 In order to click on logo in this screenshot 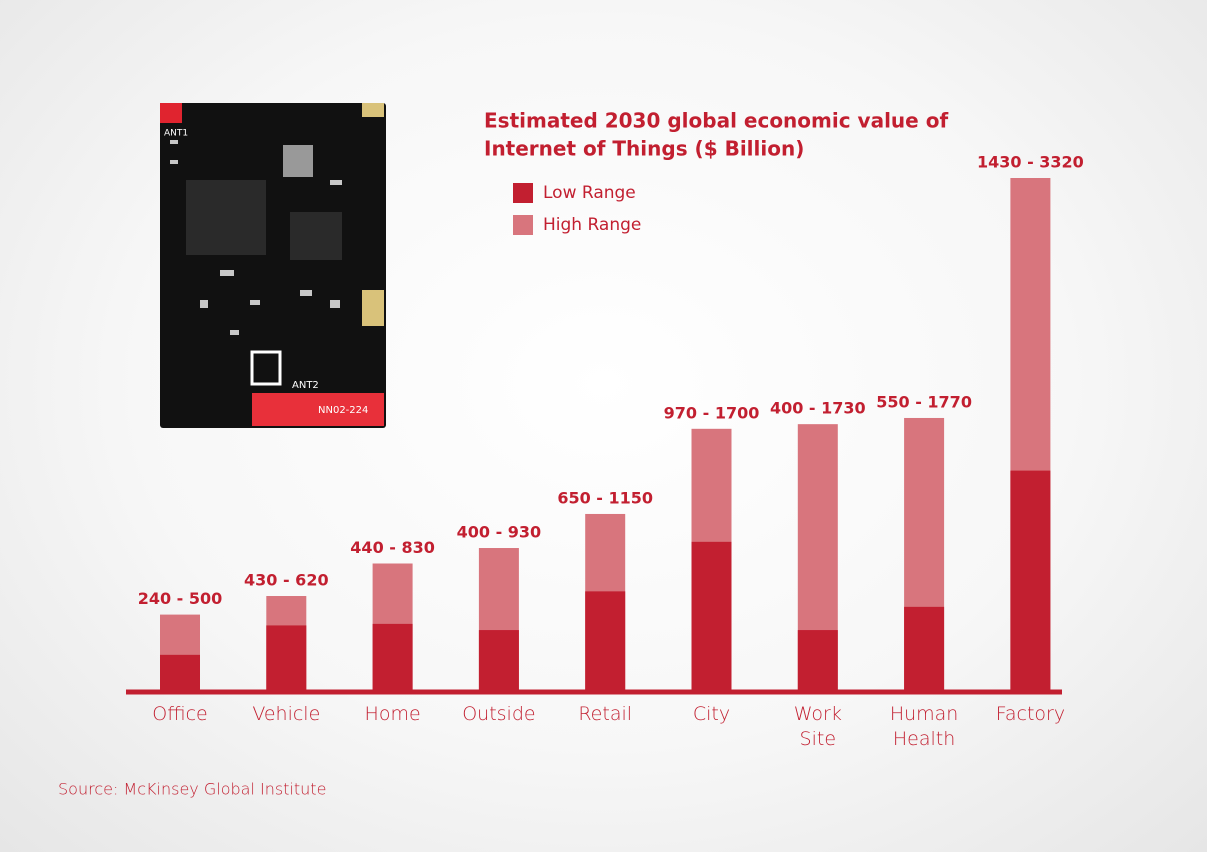, I will do `click(171, 113)`.